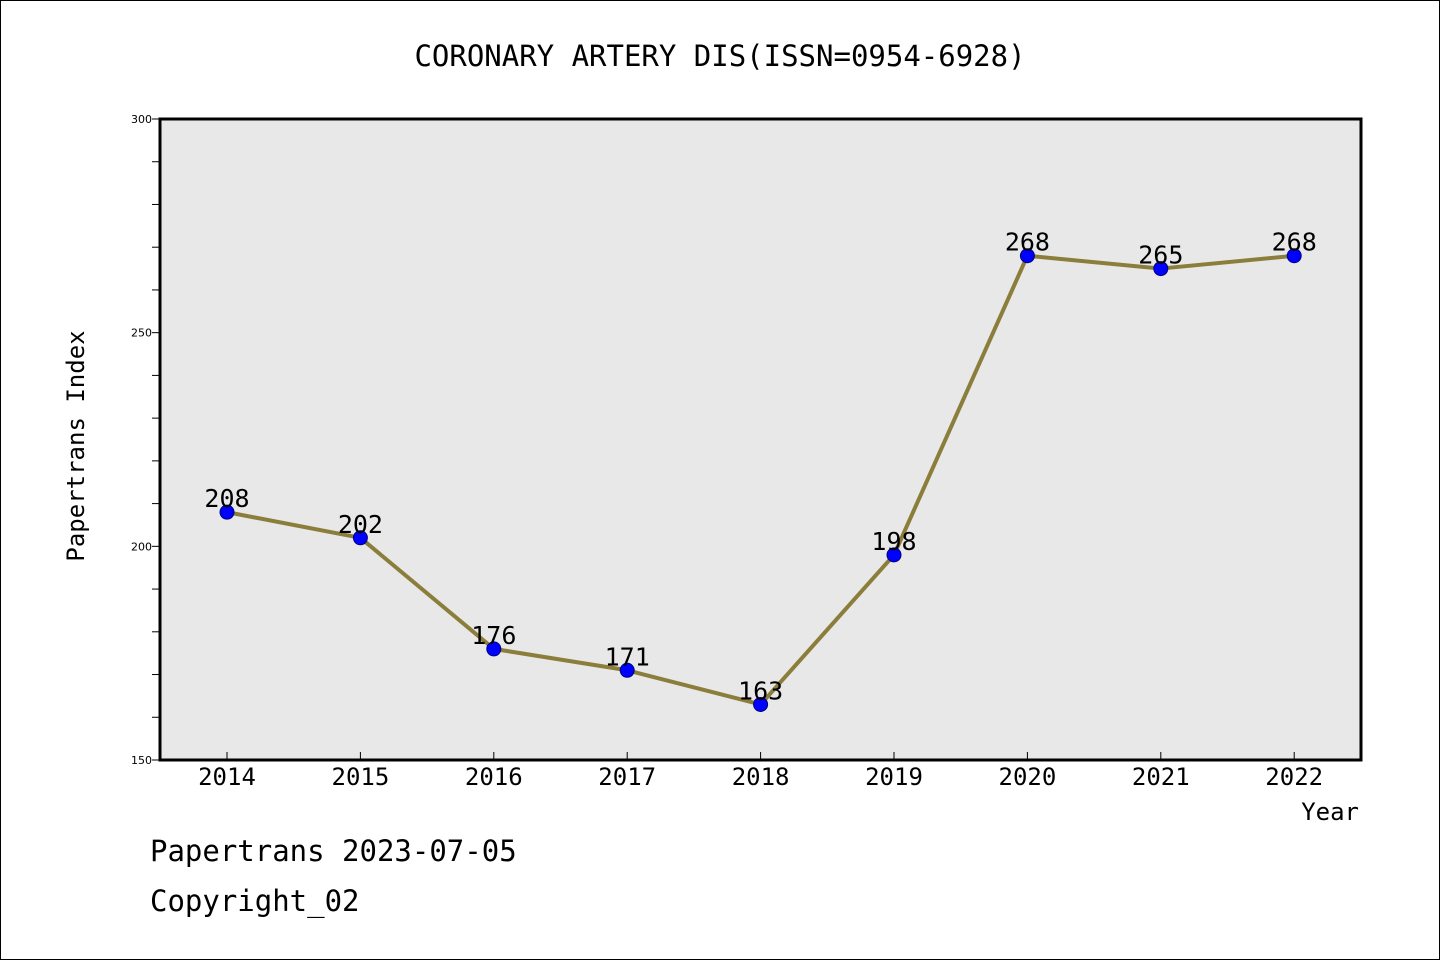  What do you see at coordinates (360, 524) in the screenshot?
I see `data-label: 202` at bounding box center [360, 524].